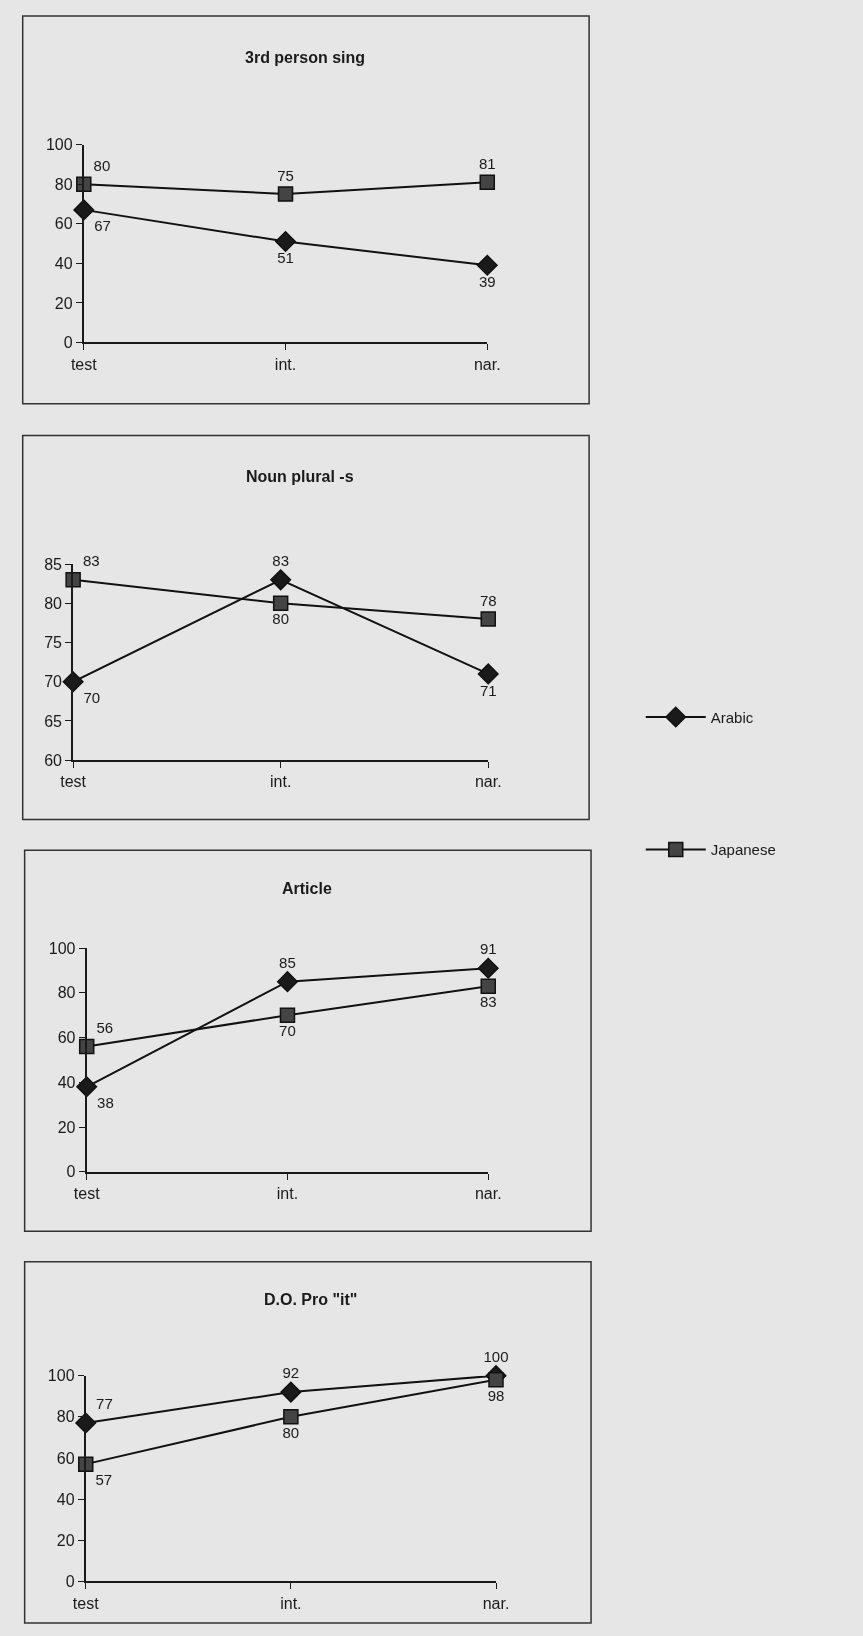 This screenshot has height=1636, width=863. What do you see at coordinates (53, 682) in the screenshot?
I see `y-tick-label: 70` at bounding box center [53, 682].